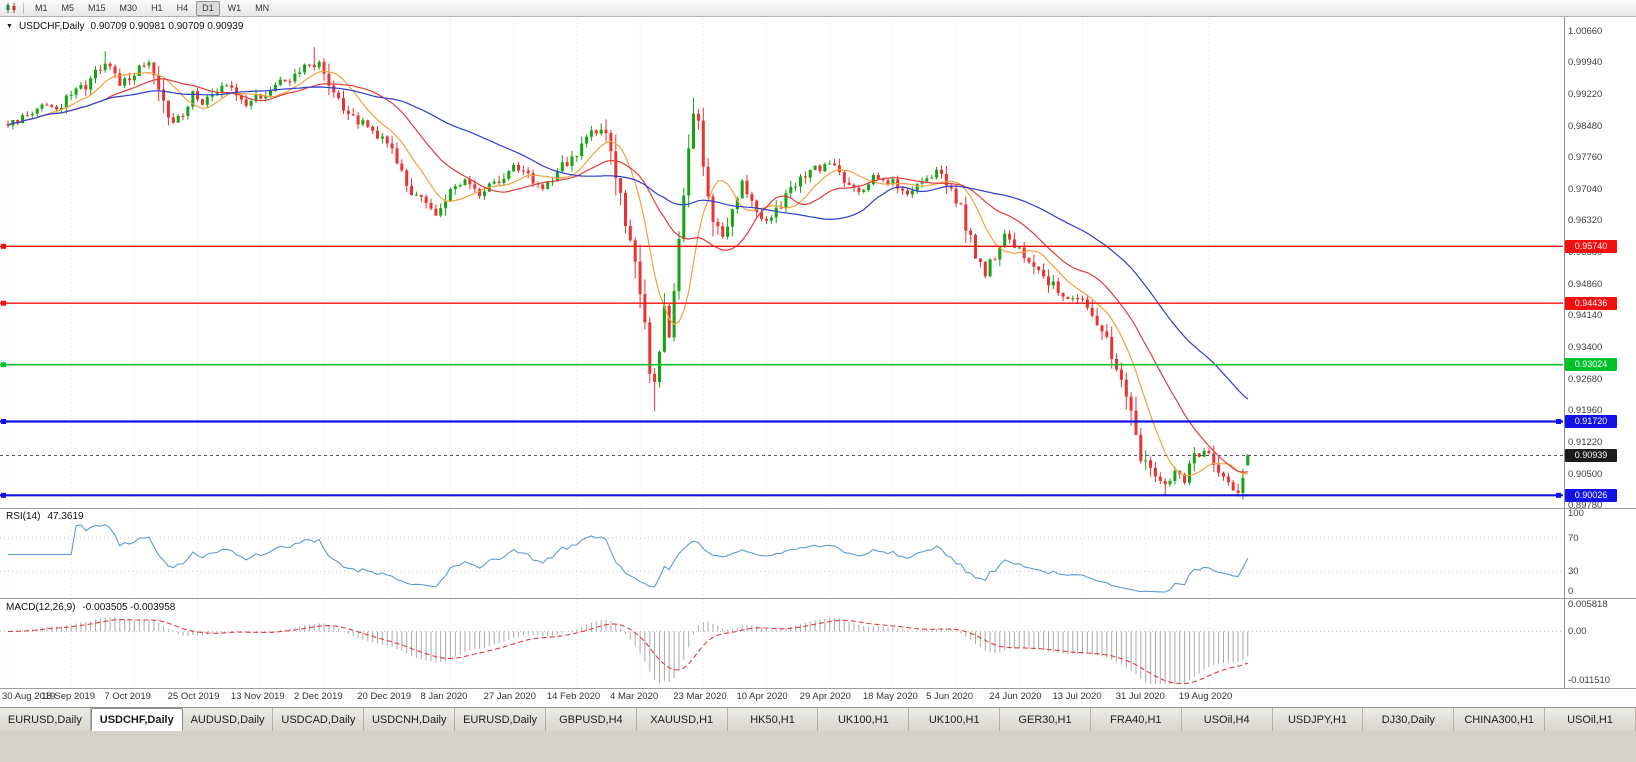 The height and width of the screenshot is (762, 1636). I want to click on macd-signal-line, so click(627, 652).